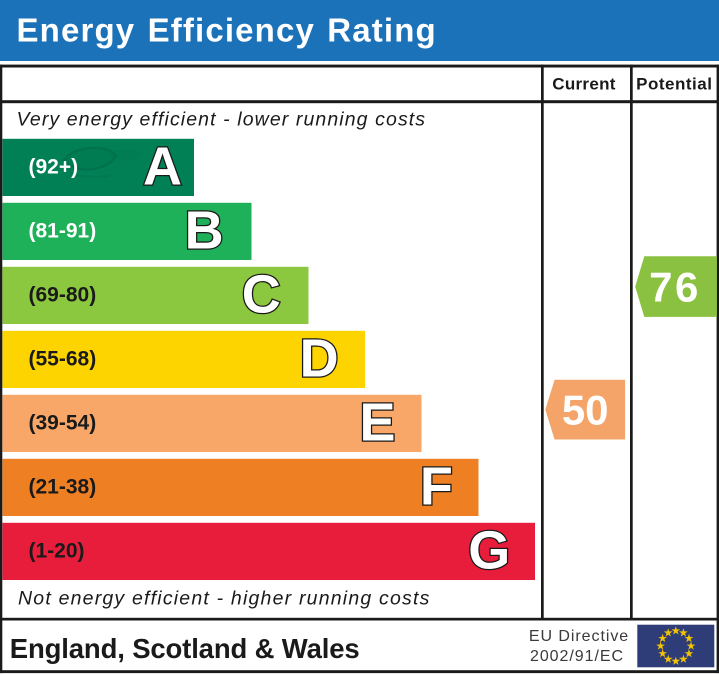  Describe the element at coordinates (261, 295) in the screenshot. I see `svg-text: C` at that location.